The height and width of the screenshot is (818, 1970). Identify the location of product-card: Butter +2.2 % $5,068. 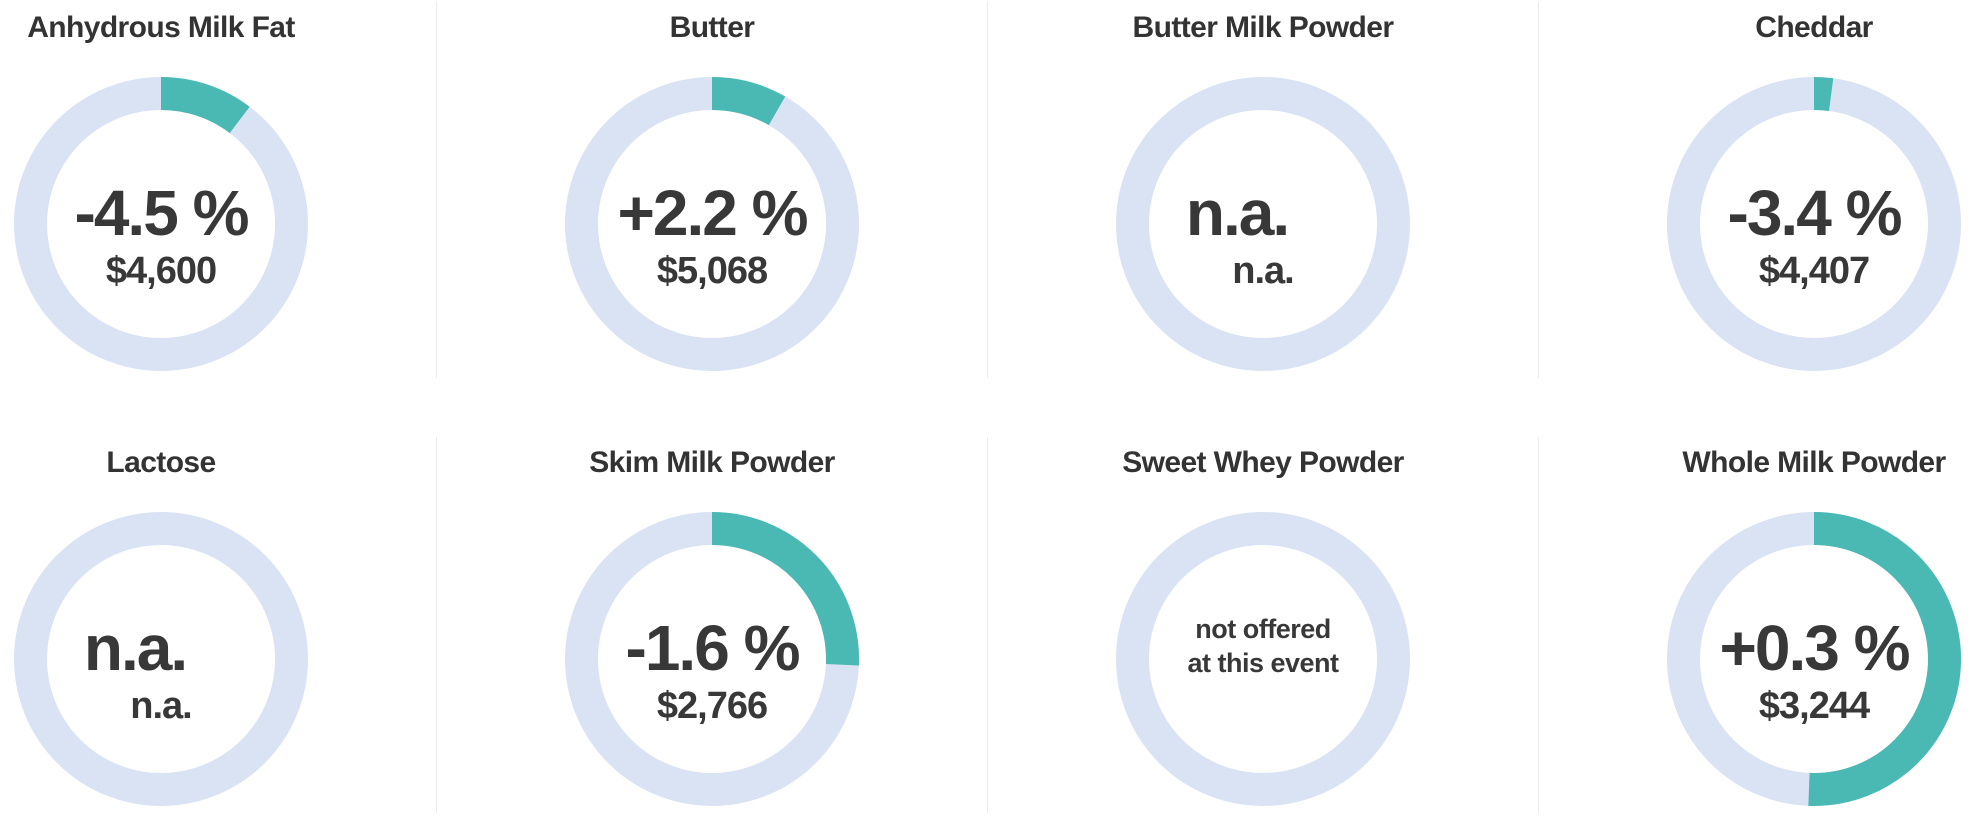
(712, 190).